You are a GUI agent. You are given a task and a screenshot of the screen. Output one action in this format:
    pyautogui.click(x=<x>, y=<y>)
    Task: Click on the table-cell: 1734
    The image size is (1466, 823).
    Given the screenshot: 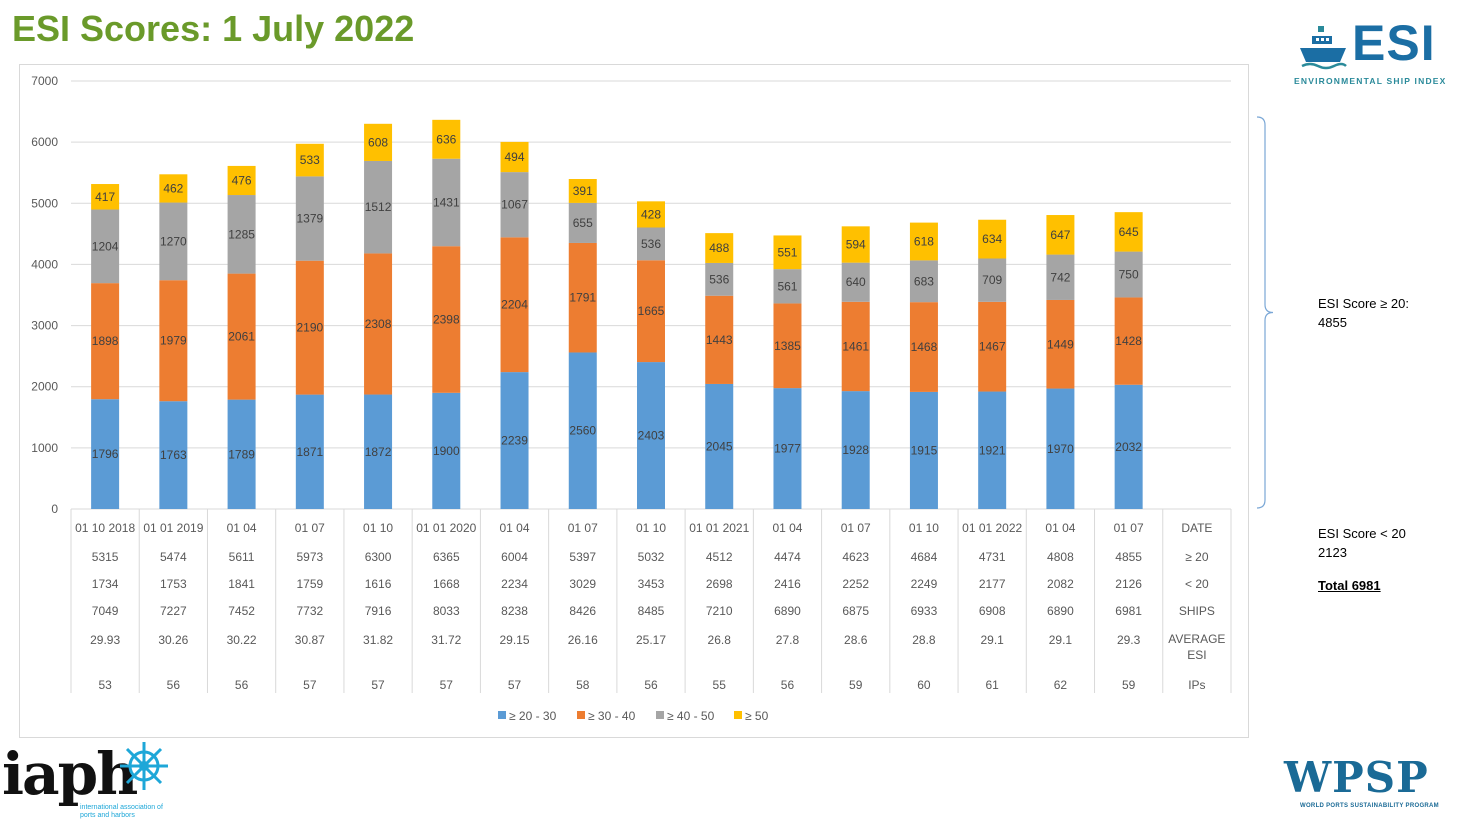 What is the action you would take?
    pyautogui.click(x=105, y=584)
    